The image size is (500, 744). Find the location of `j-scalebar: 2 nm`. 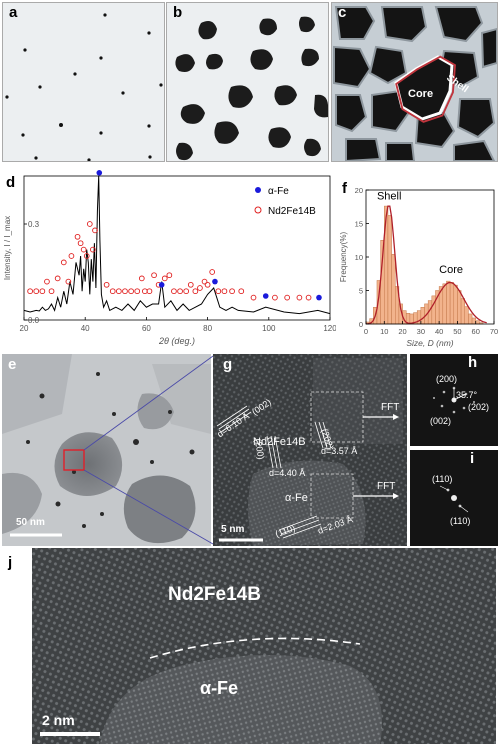

j-scalebar: 2 nm is located at coordinates (58, 720).